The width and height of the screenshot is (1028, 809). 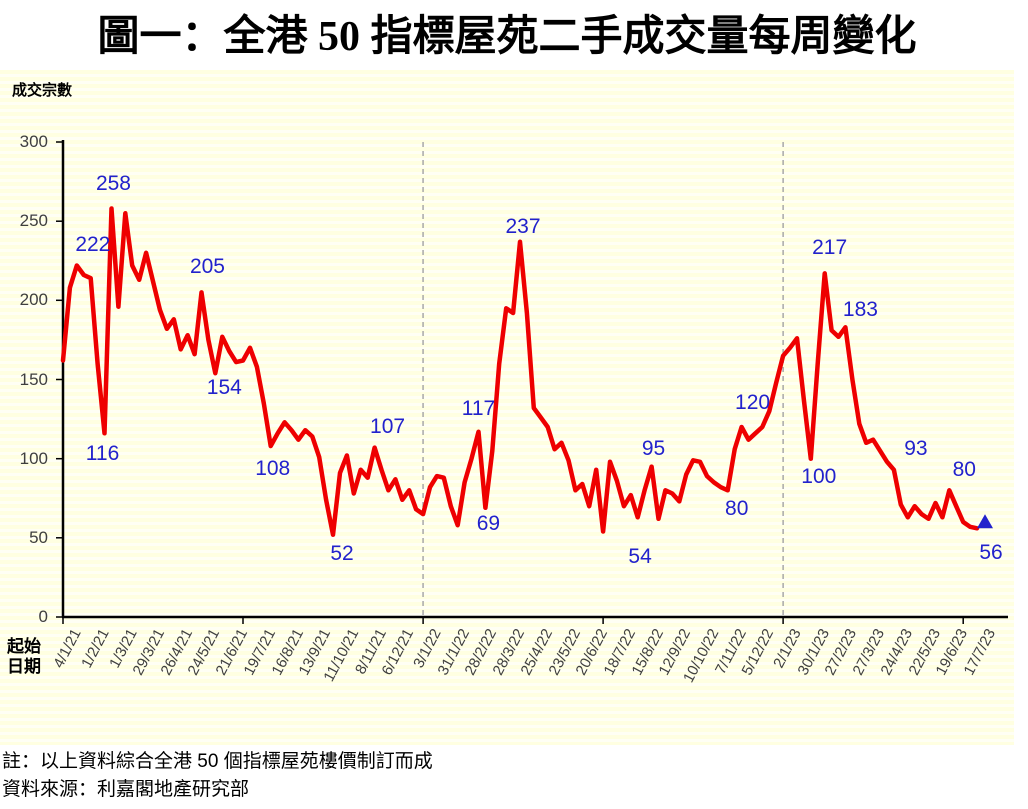 I want to click on data-point-value-label: 116, so click(x=102, y=454).